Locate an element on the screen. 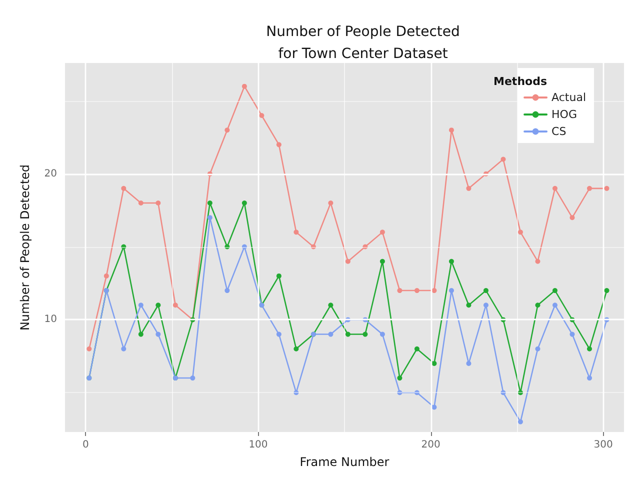 The height and width of the screenshot is (485, 640). x-tick-label: 300 is located at coordinates (603, 445).